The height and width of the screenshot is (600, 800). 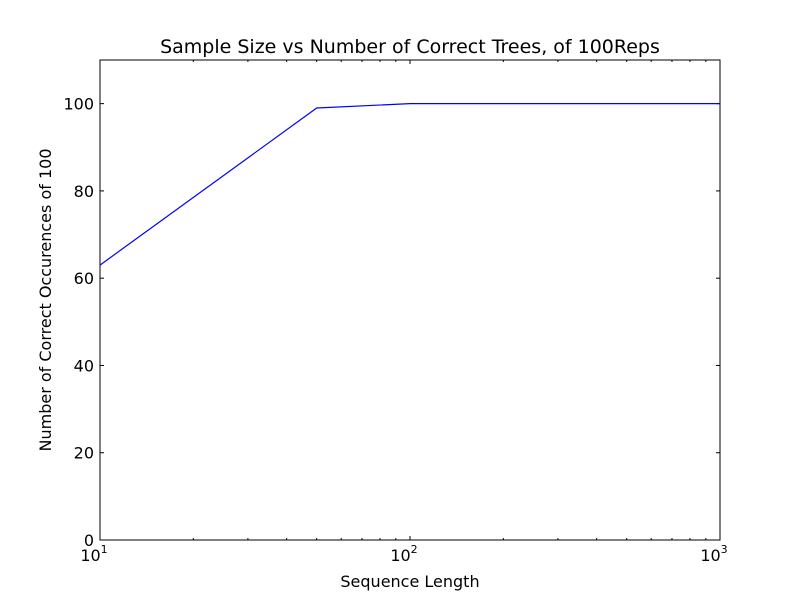 I want to click on x-tick-label: 10³, so click(x=713, y=554).